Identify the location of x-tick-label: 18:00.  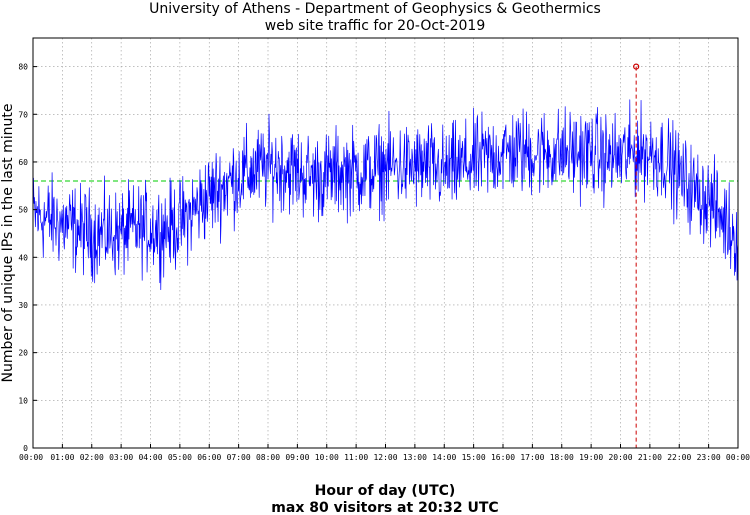
(562, 457).